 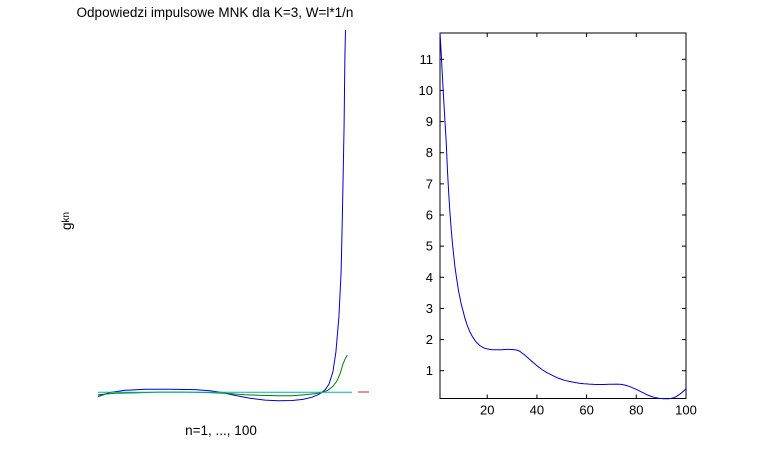 What do you see at coordinates (66, 226) in the screenshot?
I see `ylabel-base: g` at bounding box center [66, 226].